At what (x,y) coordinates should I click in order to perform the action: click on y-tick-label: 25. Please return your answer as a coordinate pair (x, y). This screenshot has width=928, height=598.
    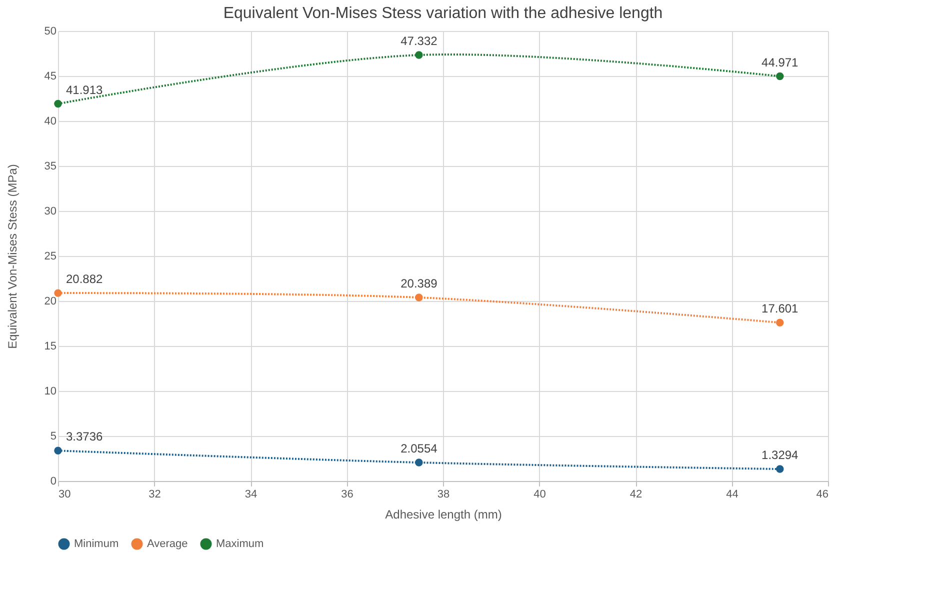
    Looking at the image, I should click on (50, 256).